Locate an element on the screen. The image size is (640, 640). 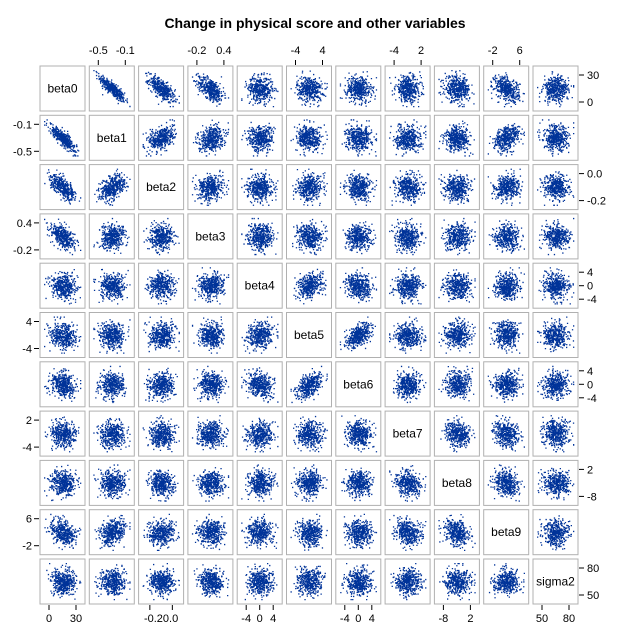
panel-beta7-beta5 is located at coordinates (309, 433).